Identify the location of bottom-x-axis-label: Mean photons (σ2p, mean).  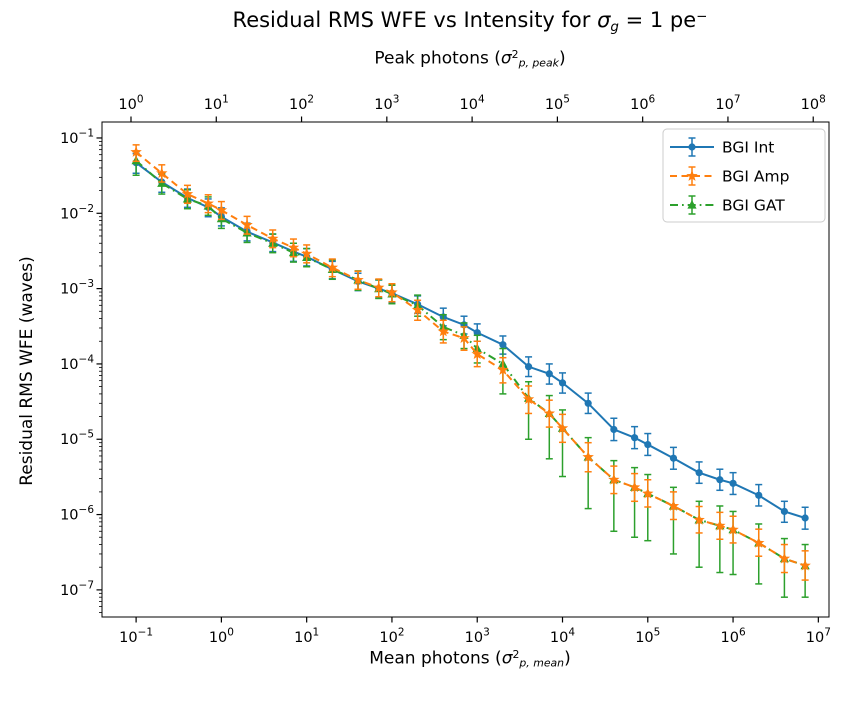
(470, 659).